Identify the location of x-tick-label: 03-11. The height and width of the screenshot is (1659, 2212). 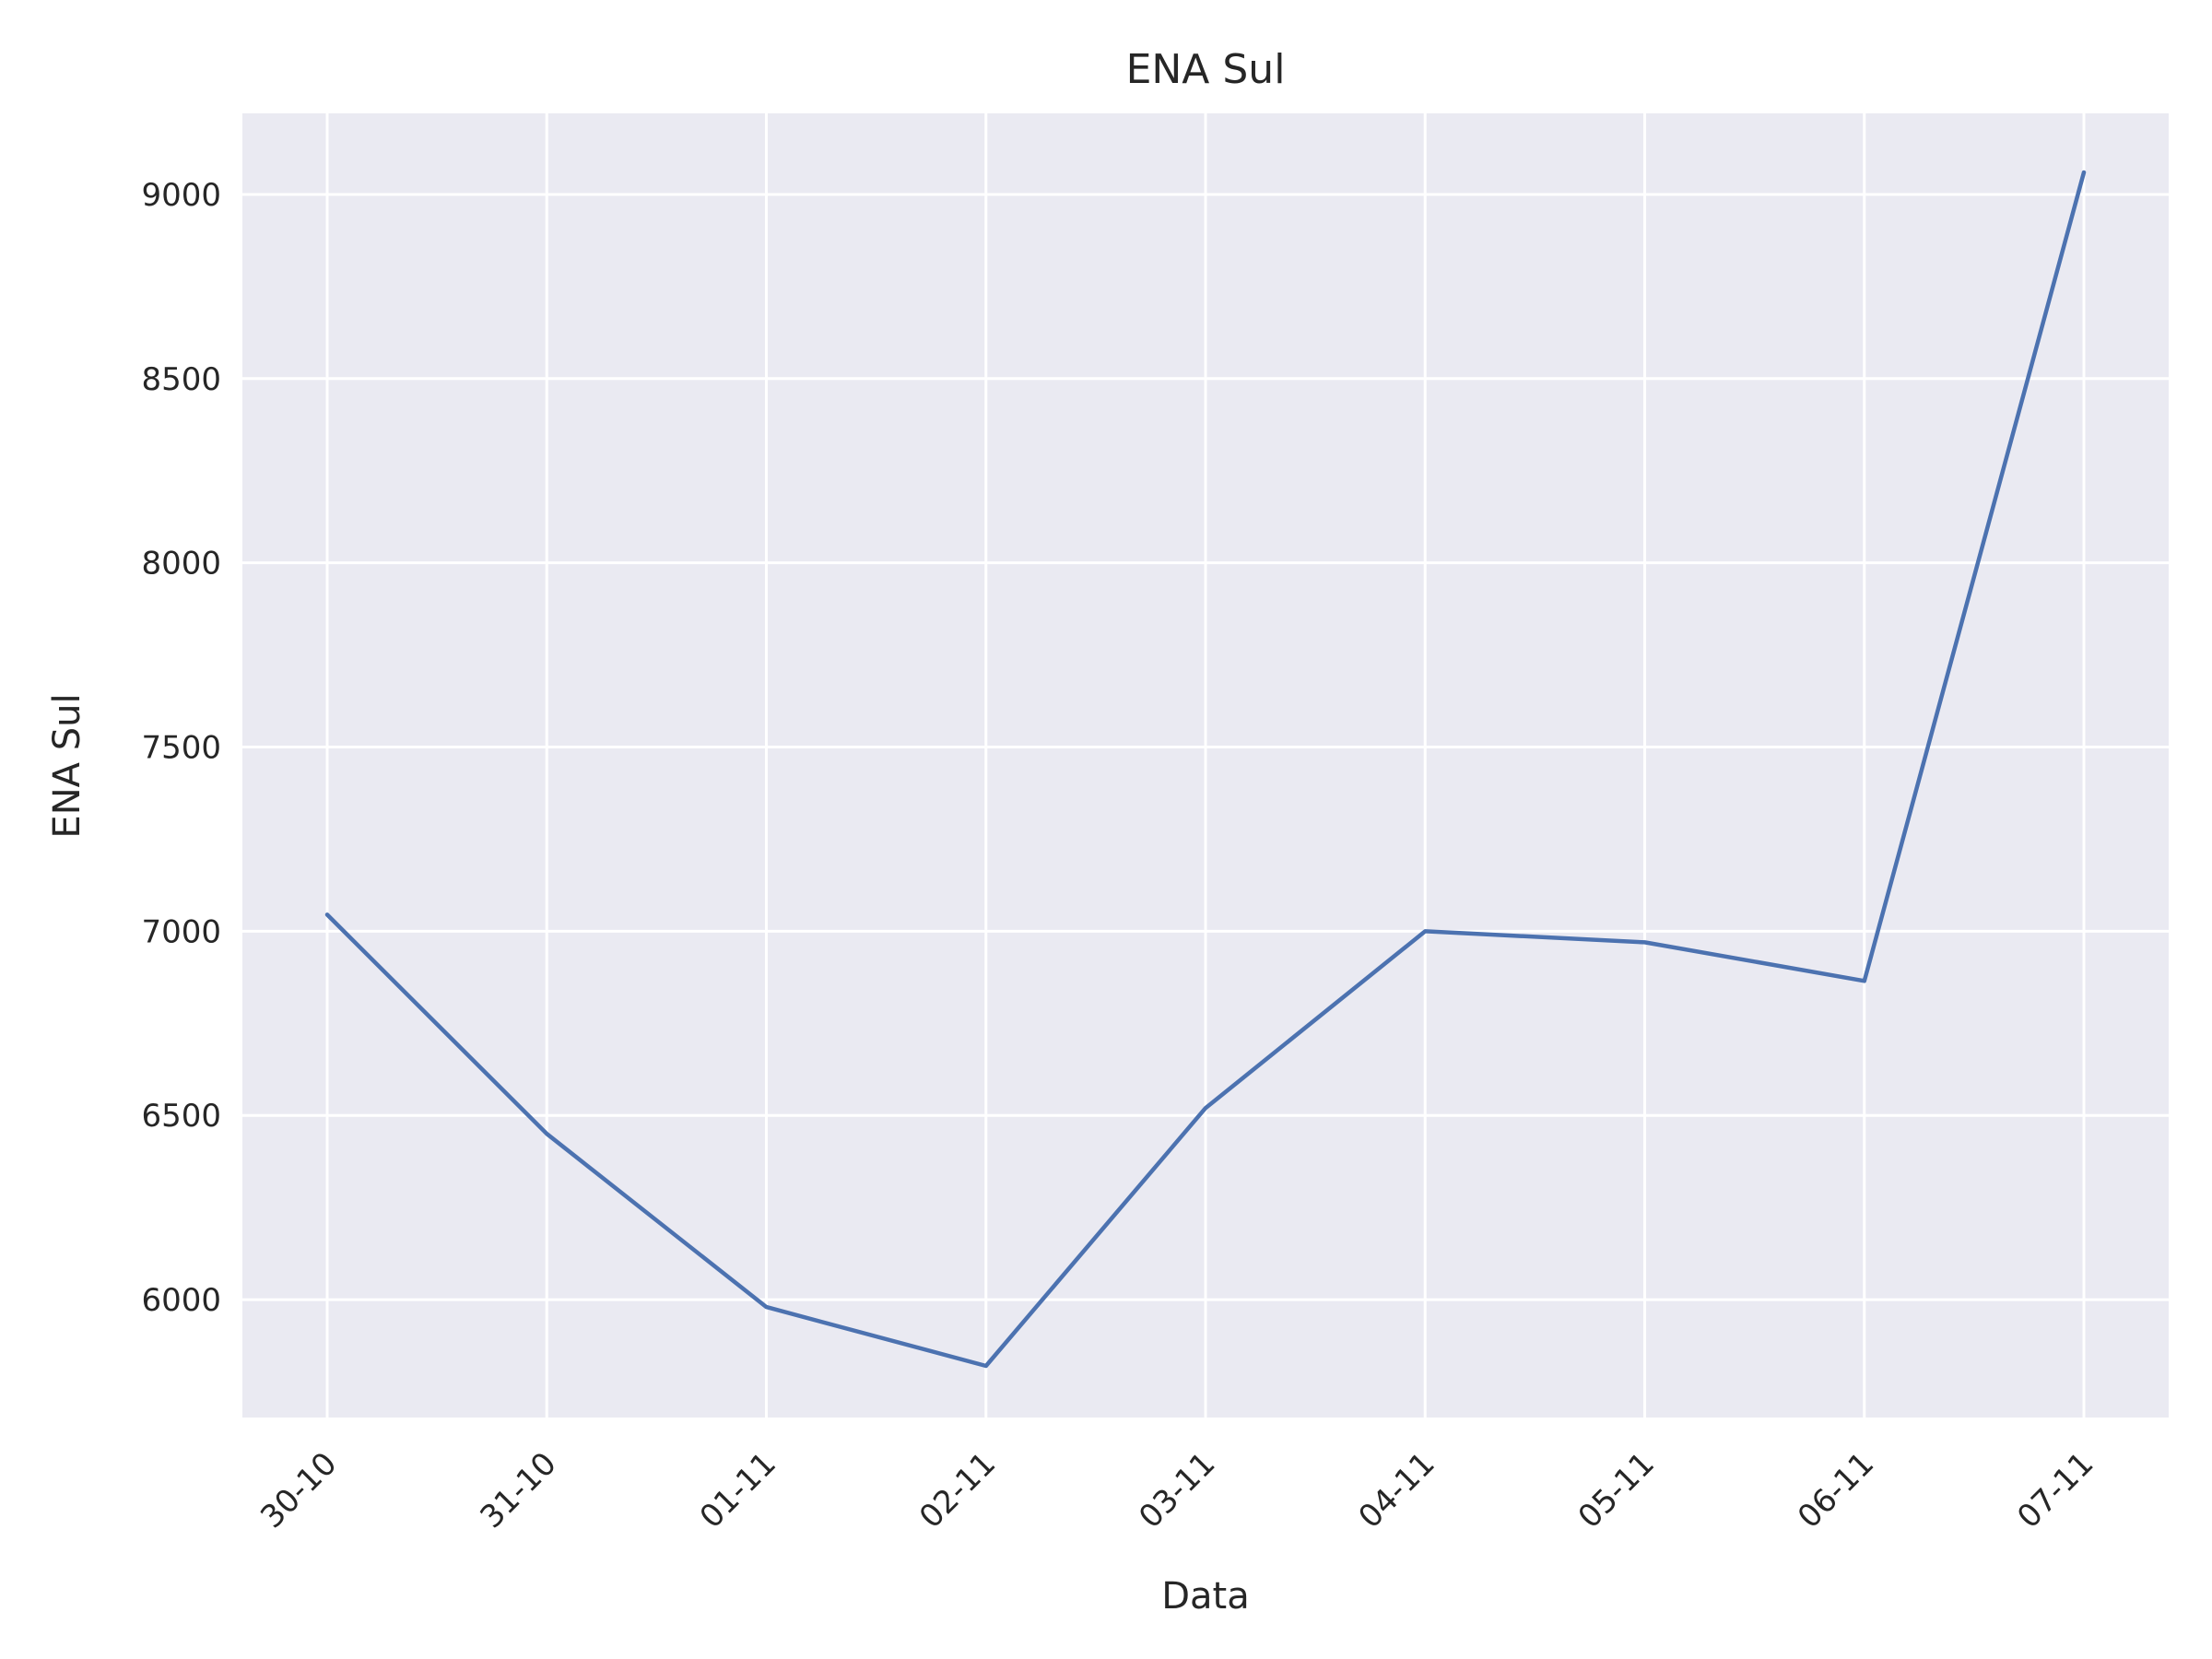
(1177, 1490).